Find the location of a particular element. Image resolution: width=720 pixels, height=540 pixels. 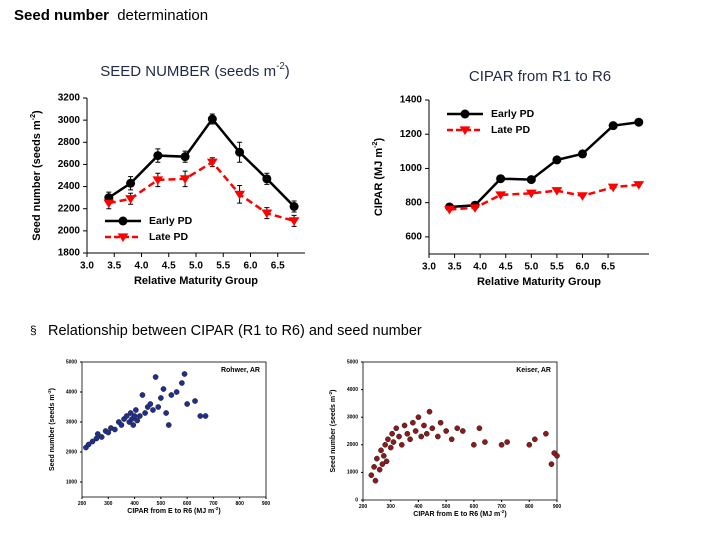

chart-title: SEED NUMBER (seeds m-2) is located at coordinates (195, 70).